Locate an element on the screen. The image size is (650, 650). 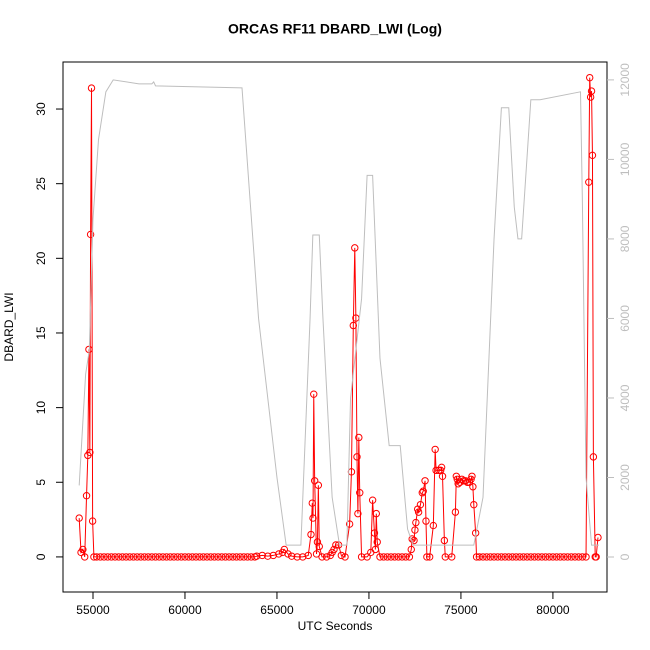
y2-tick-label: 0 is located at coordinates (625, 556).